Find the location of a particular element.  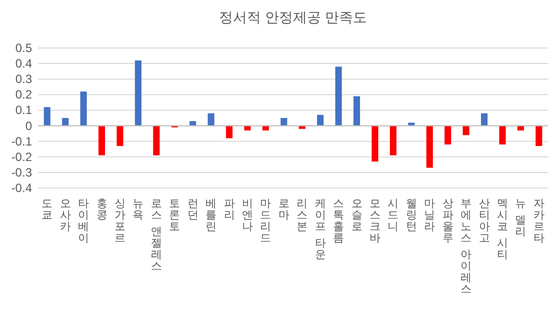

x-tick-label: 자카르타 is located at coordinates (538, 221).